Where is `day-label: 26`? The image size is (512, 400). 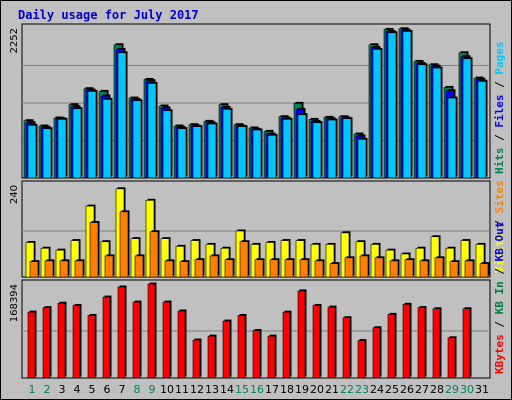
day-label: 26 is located at coordinates (407, 389).